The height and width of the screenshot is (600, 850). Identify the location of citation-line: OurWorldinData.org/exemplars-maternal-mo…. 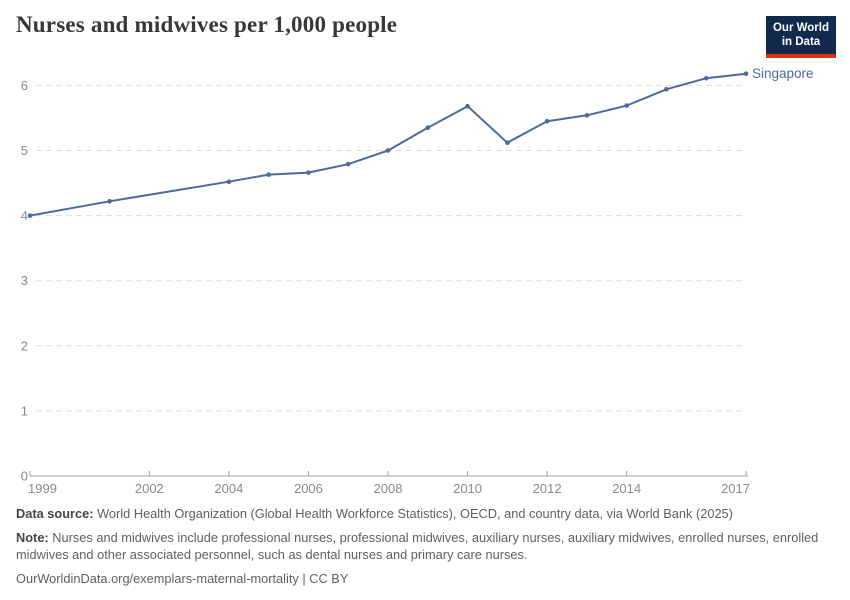
(182, 578).